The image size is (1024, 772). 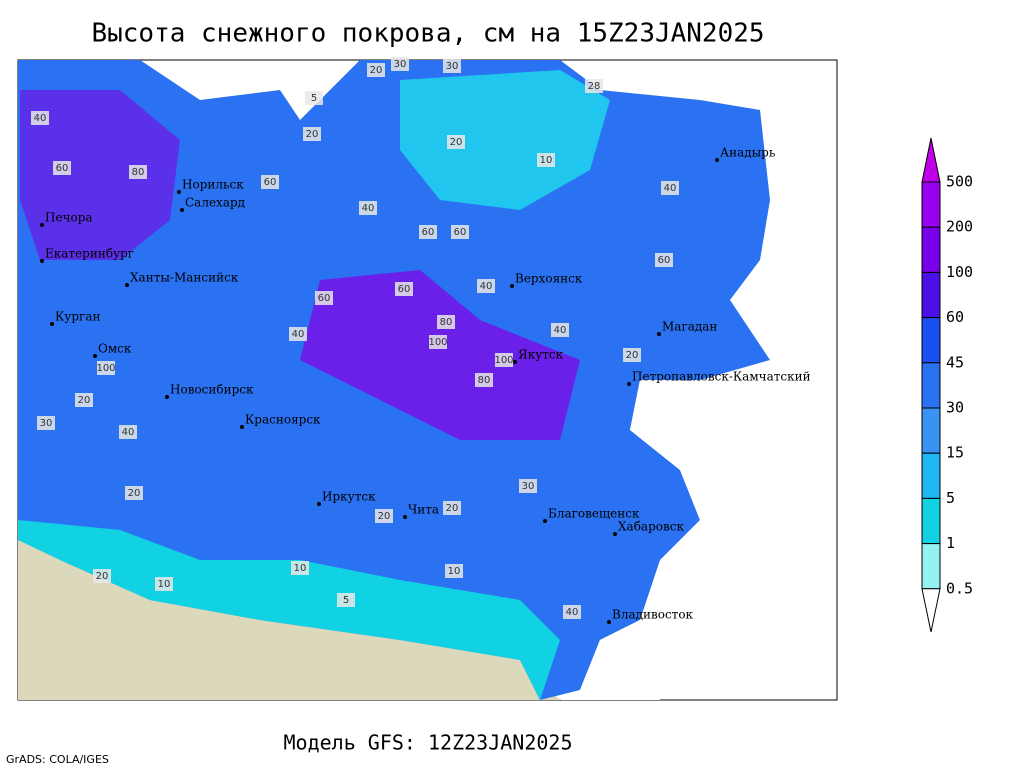 I want to click on model-caption: Модель GFS: 12Z23JAN2025, so click(x=428, y=743).